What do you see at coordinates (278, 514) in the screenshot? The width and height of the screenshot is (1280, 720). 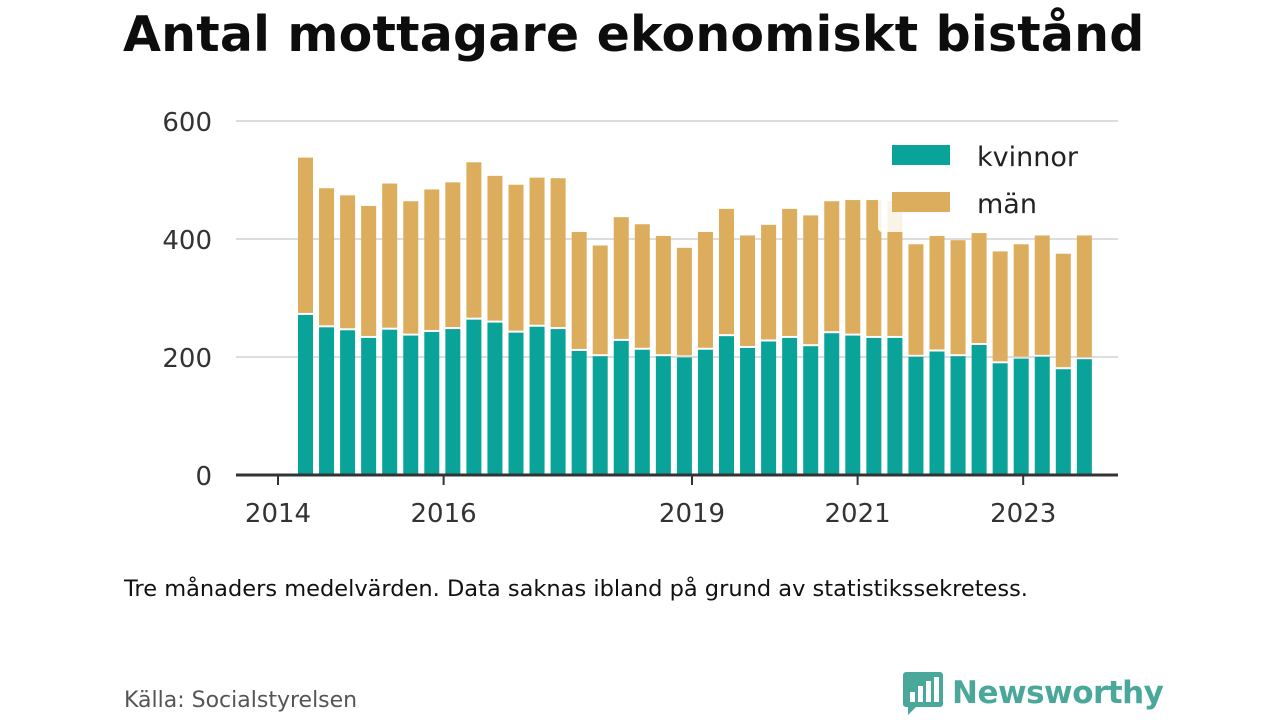 I see `x-tick-label: 2014` at bounding box center [278, 514].